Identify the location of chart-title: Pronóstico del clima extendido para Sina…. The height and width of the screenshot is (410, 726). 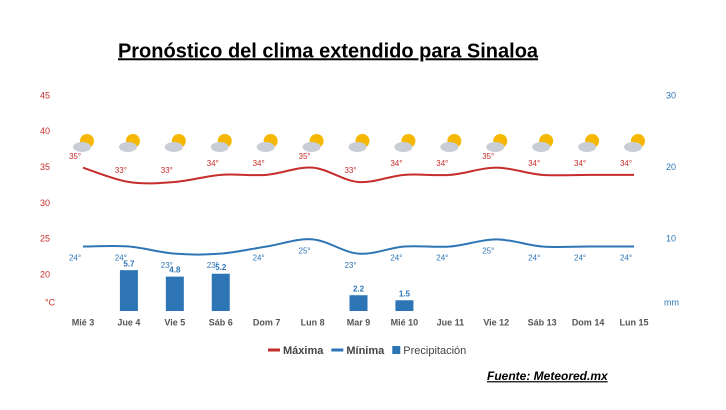
(328, 51).